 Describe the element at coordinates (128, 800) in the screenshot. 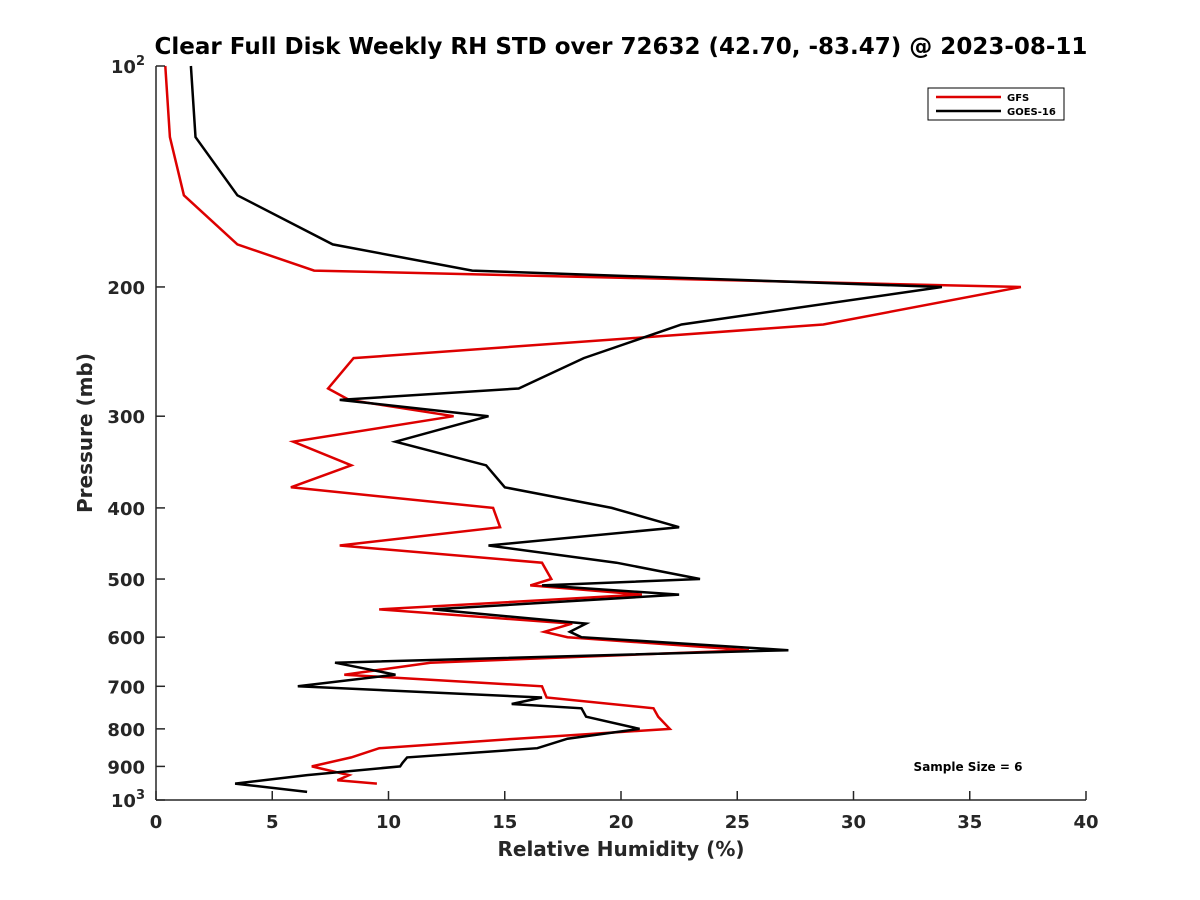

I see `y-tick-label: 10³` at that location.